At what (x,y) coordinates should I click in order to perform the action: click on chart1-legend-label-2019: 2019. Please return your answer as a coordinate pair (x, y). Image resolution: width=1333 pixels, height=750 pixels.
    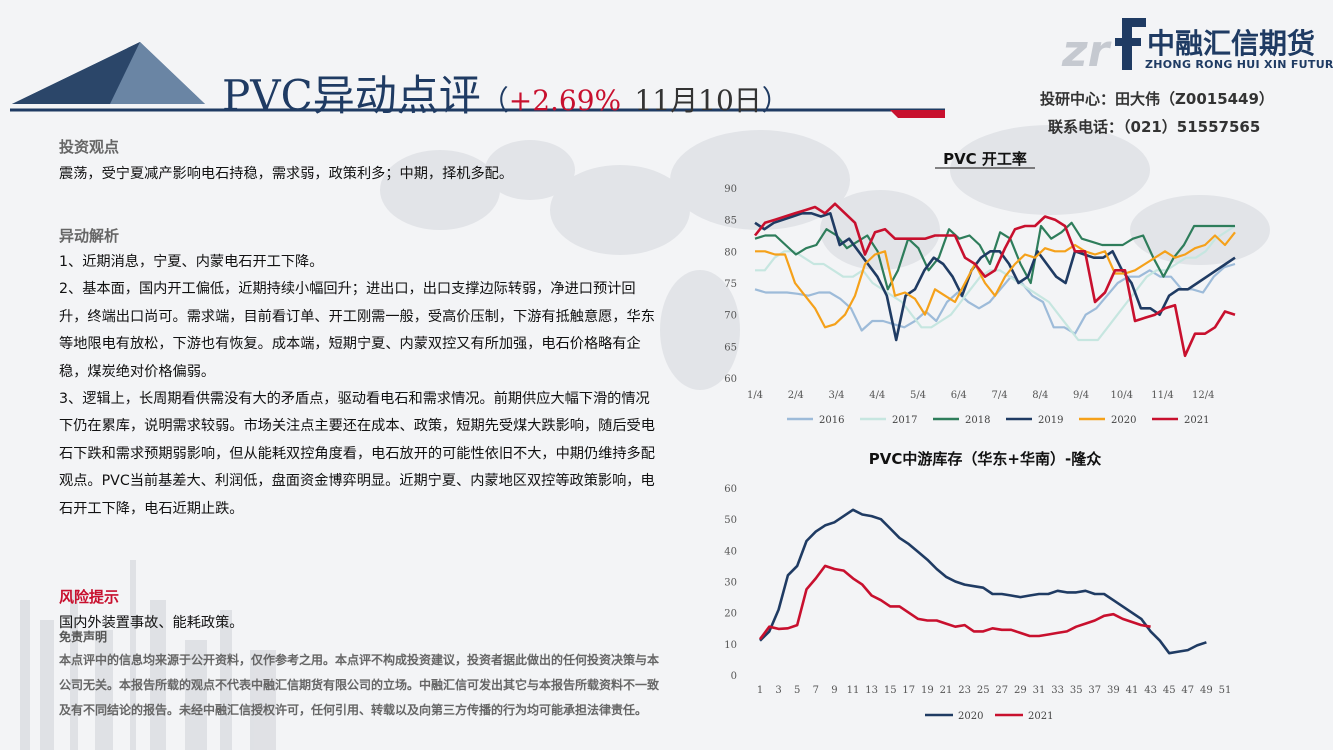
    Looking at the image, I should click on (1050, 420).